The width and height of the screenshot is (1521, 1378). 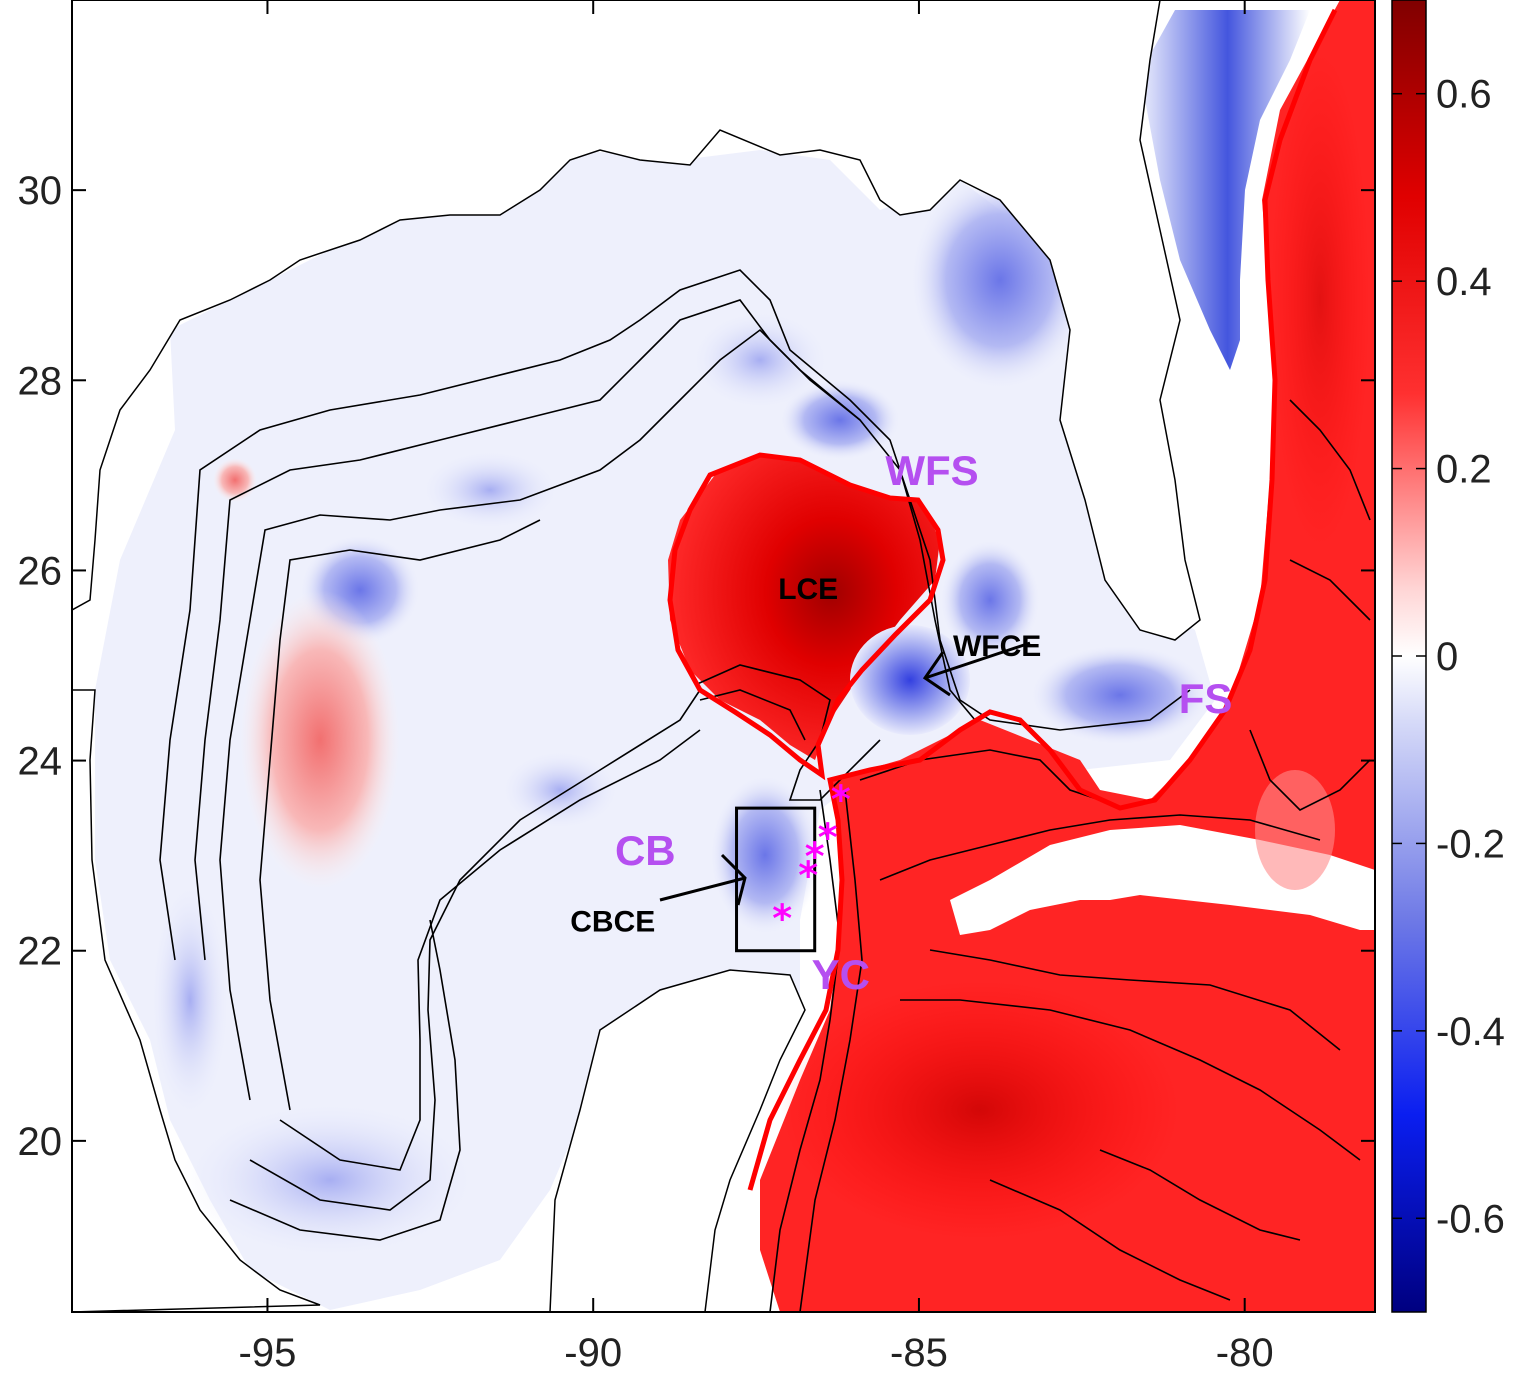 What do you see at coordinates (612, 922) in the screenshot?
I see `feature-label-cbce: CBCE` at bounding box center [612, 922].